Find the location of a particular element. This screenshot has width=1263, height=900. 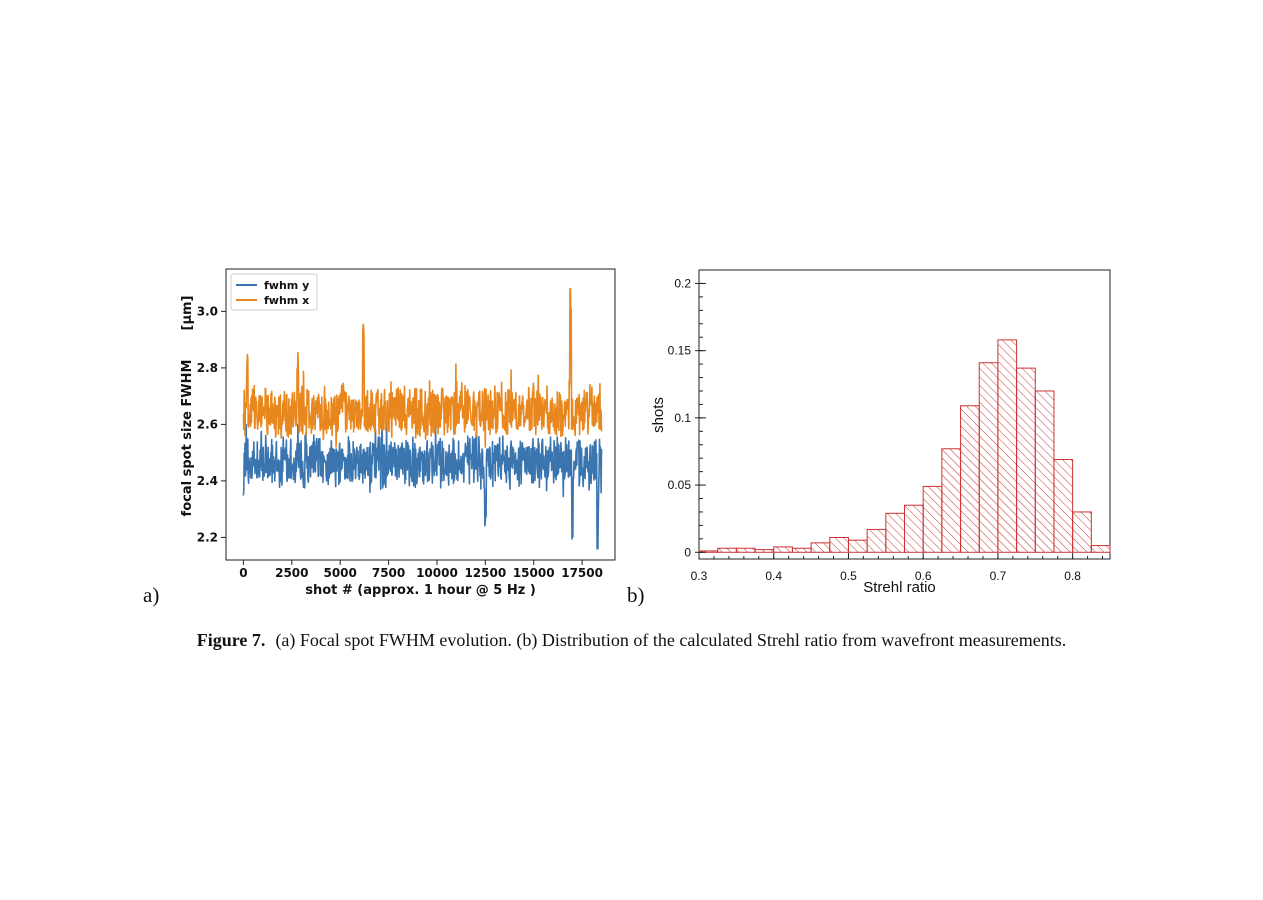

y-tick-label-a: 2.4 is located at coordinates (207, 481).